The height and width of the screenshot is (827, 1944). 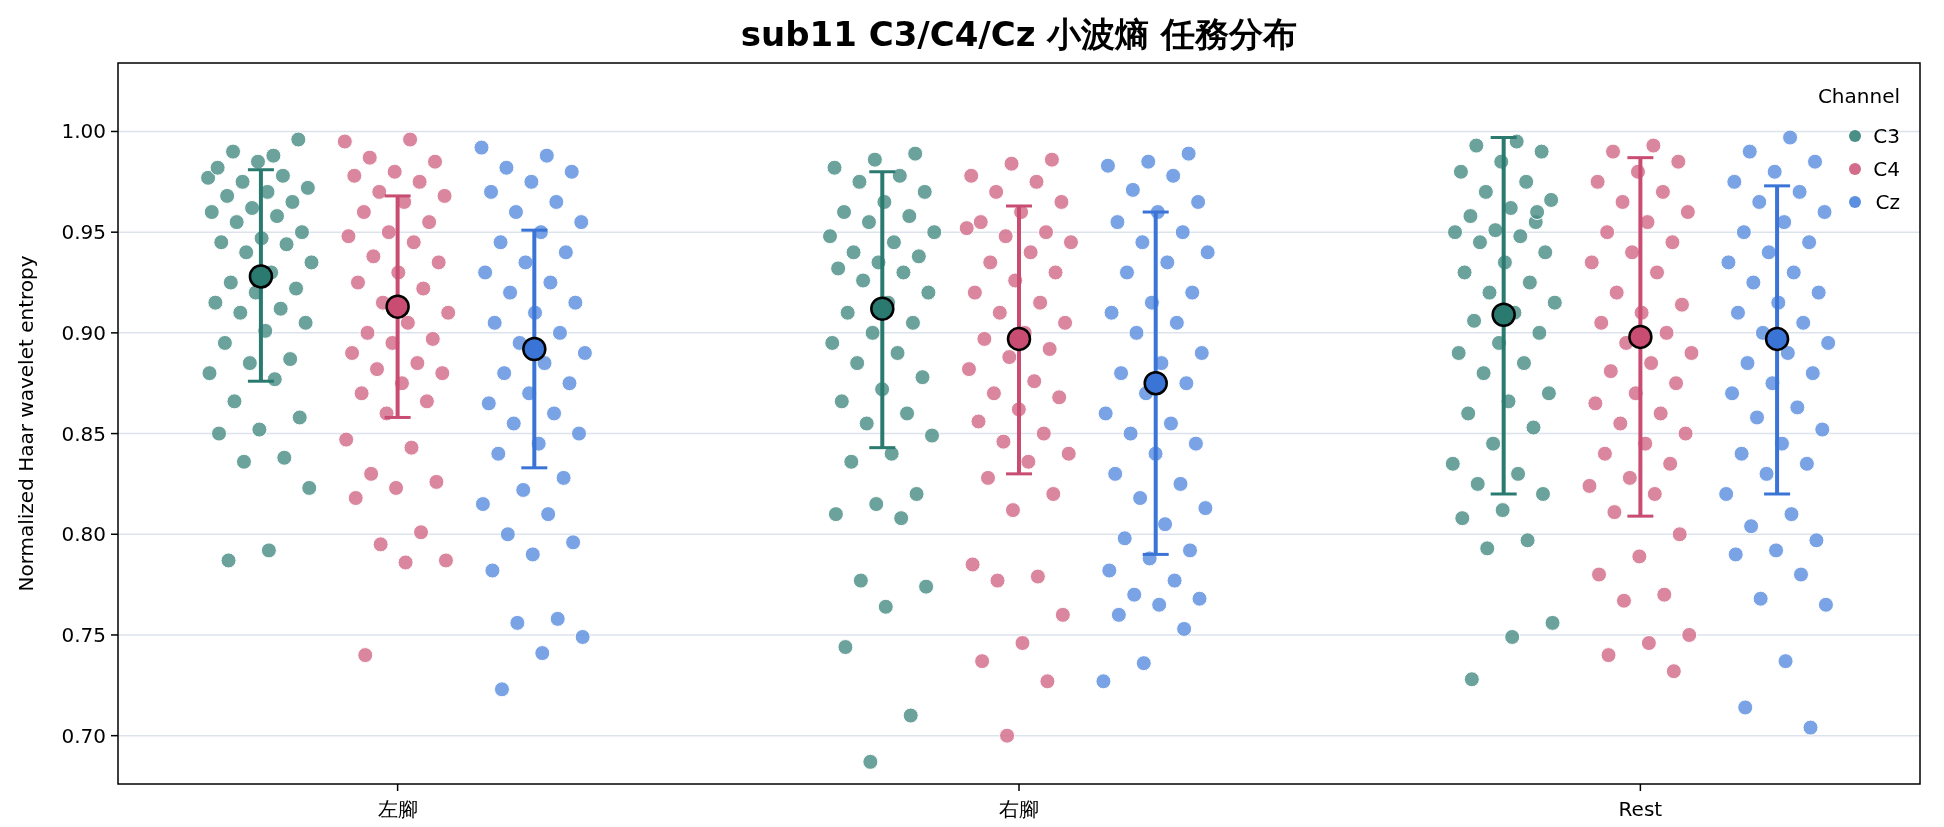 What do you see at coordinates (83, 433) in the screenshot?
I see `y-tick-label: 0.85` at bounding box center [83, 433].